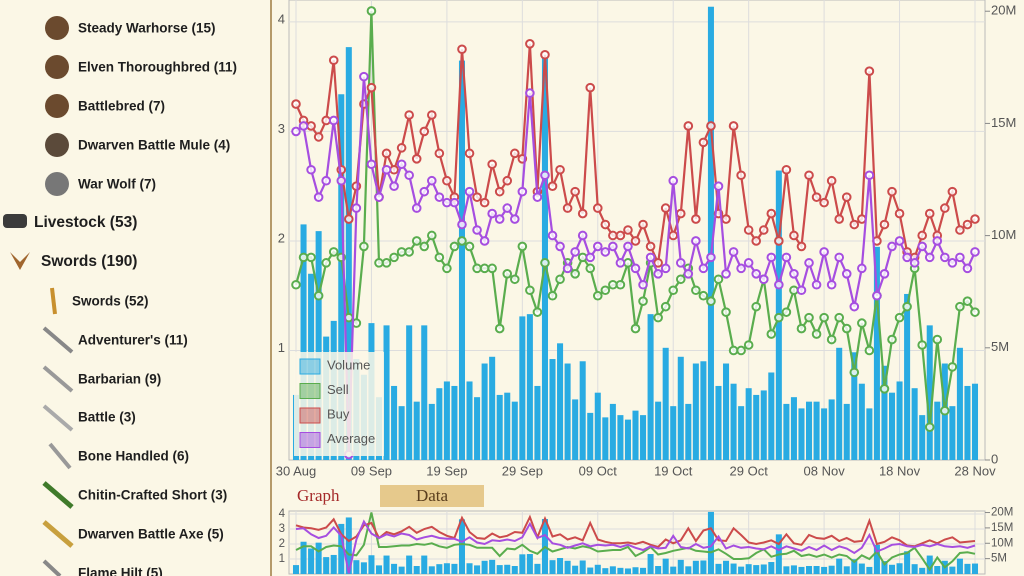 The width and height of the screenshot is (1024, 576). I want to click on item: Flame Hilt (5), so click(120, 571).